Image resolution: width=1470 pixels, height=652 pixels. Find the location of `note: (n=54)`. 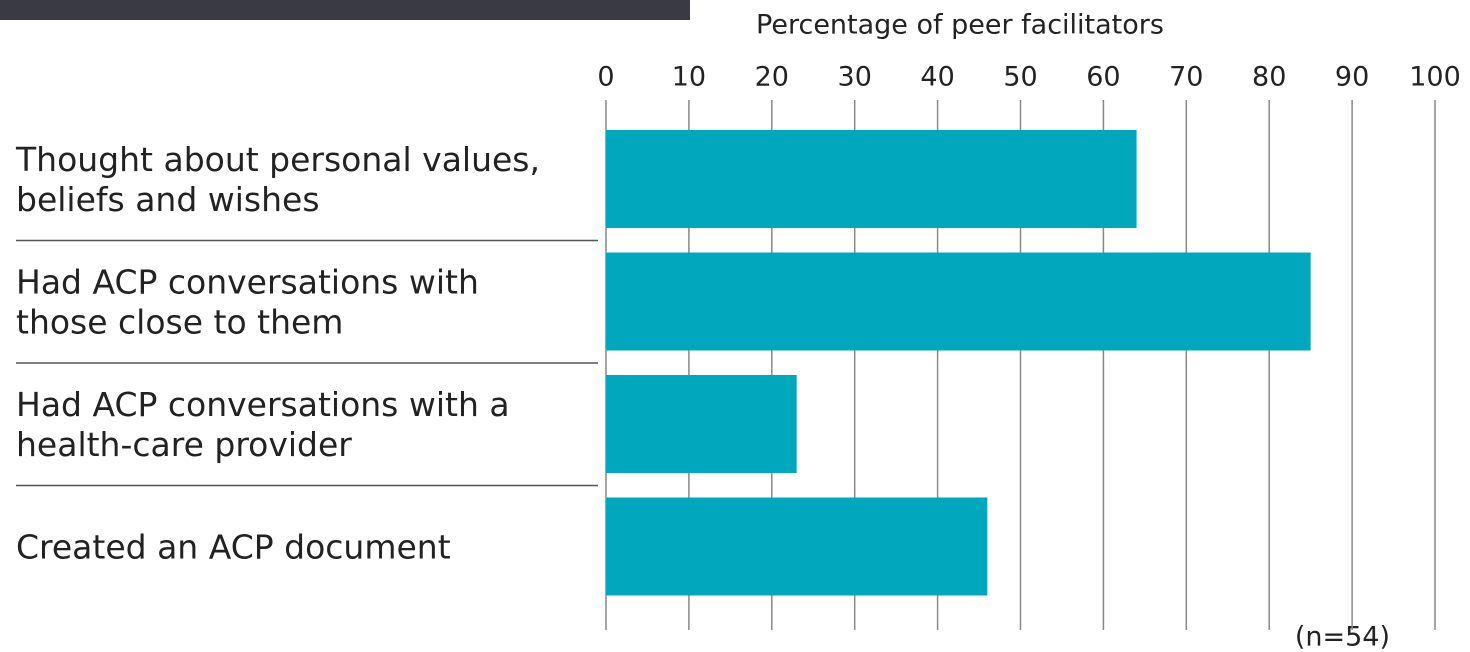

note: (n=54) is located at coordinates (1342, 637).